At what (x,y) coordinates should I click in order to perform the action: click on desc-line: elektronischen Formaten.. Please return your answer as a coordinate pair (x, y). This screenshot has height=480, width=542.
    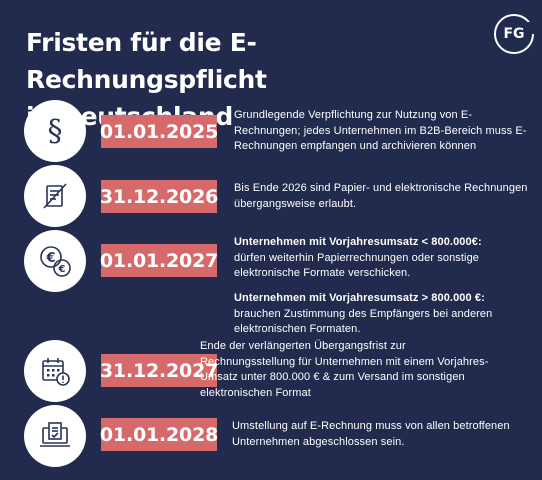
    Looking at the image, I should click on (297, 329).